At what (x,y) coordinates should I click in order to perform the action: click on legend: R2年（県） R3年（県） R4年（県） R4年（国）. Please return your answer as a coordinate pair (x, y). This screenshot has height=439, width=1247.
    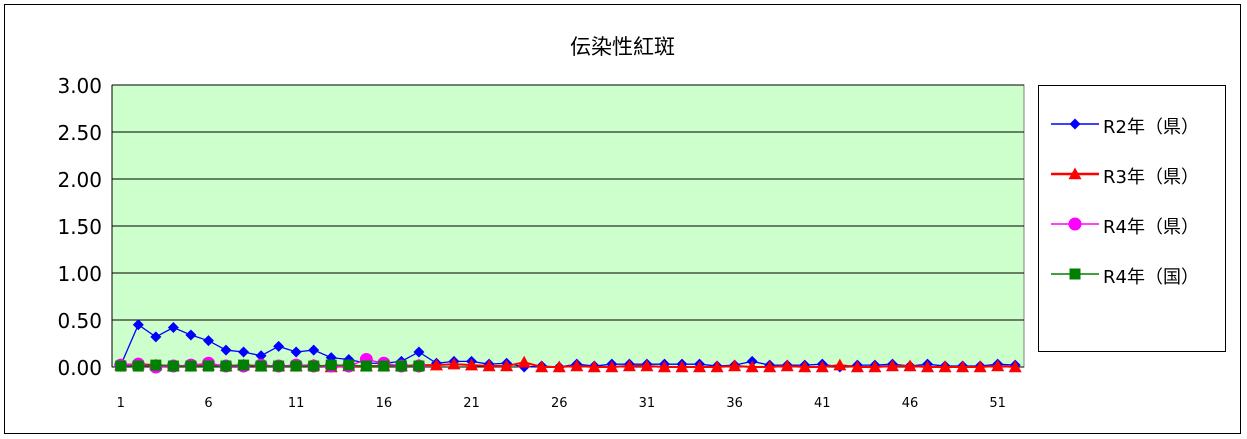
    Looking at the image, I should click on (1132, 218).